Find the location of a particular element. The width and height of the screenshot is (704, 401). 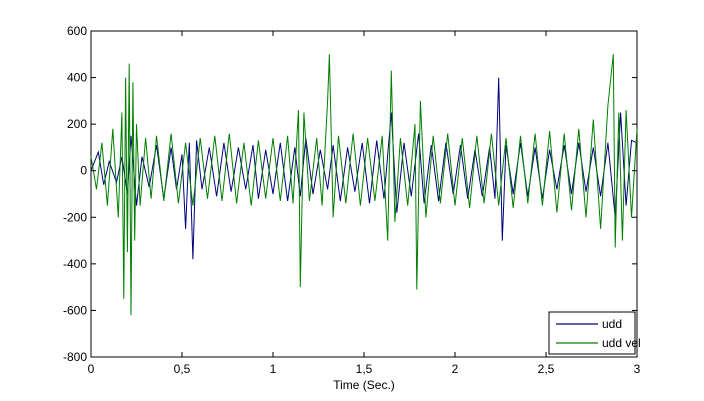

legend-label-udd: udd is located at coordinates (612, 324).